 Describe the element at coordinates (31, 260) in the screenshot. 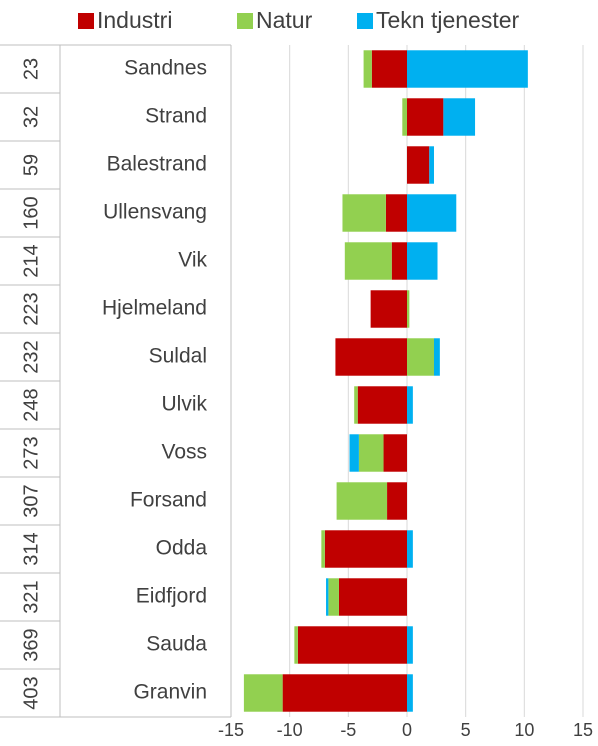

I see `group-label: 214` at that location.